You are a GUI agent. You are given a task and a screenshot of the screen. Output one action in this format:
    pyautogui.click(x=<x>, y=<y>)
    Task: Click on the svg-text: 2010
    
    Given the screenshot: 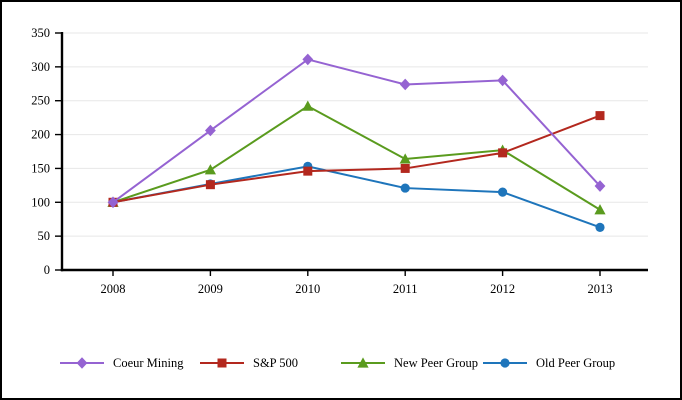 What is the action you would take?
    pyautogui.click(x=307, y=289)
    